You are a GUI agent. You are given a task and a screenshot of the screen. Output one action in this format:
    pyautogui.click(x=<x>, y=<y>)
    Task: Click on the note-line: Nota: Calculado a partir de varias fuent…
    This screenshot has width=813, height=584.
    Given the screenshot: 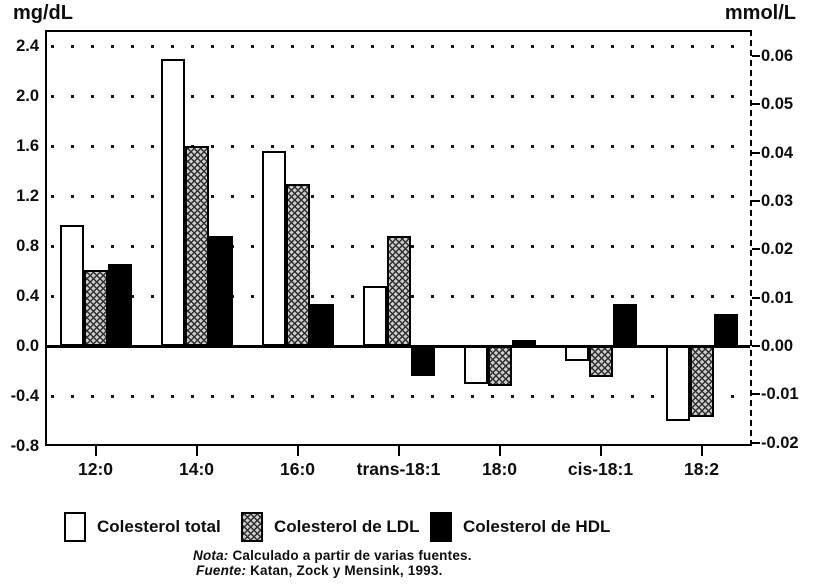 What is the action you would take?
    pyautogui.click(x=332, y=555)
    